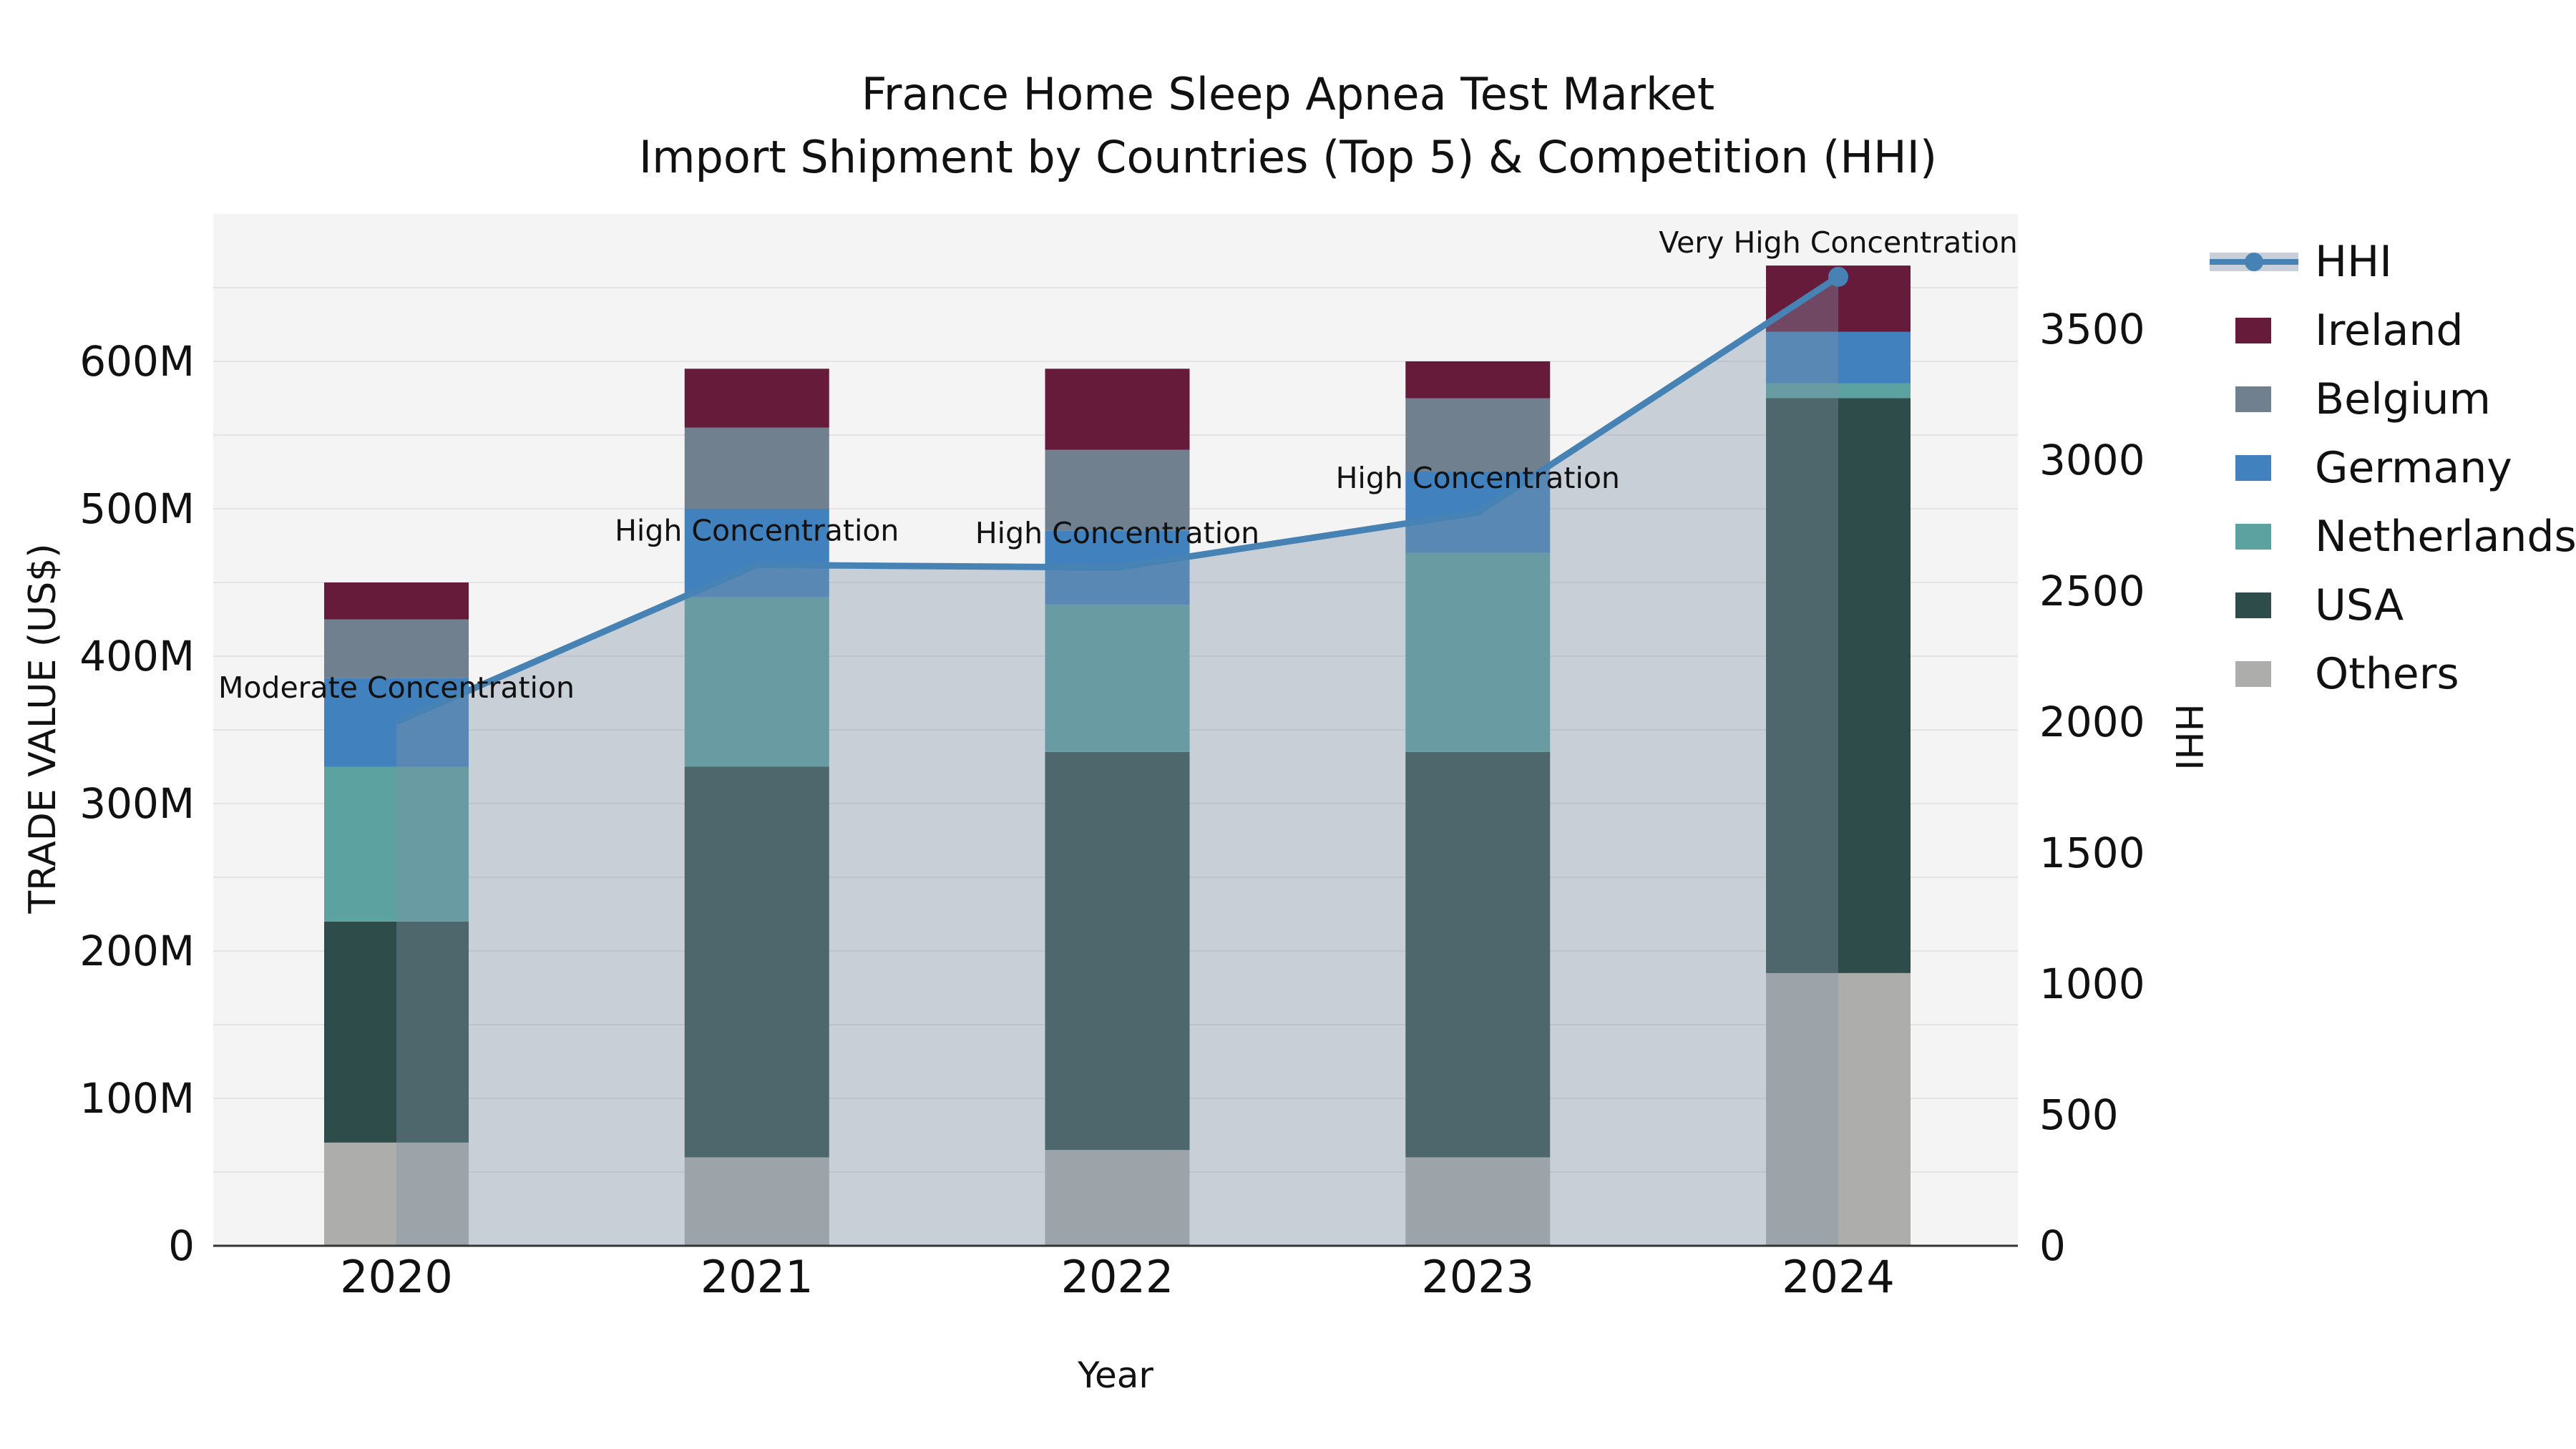  Describe the element at coordinates (1115, 1375) in the screenshot. I see `x-axis-label: Year` at that location.